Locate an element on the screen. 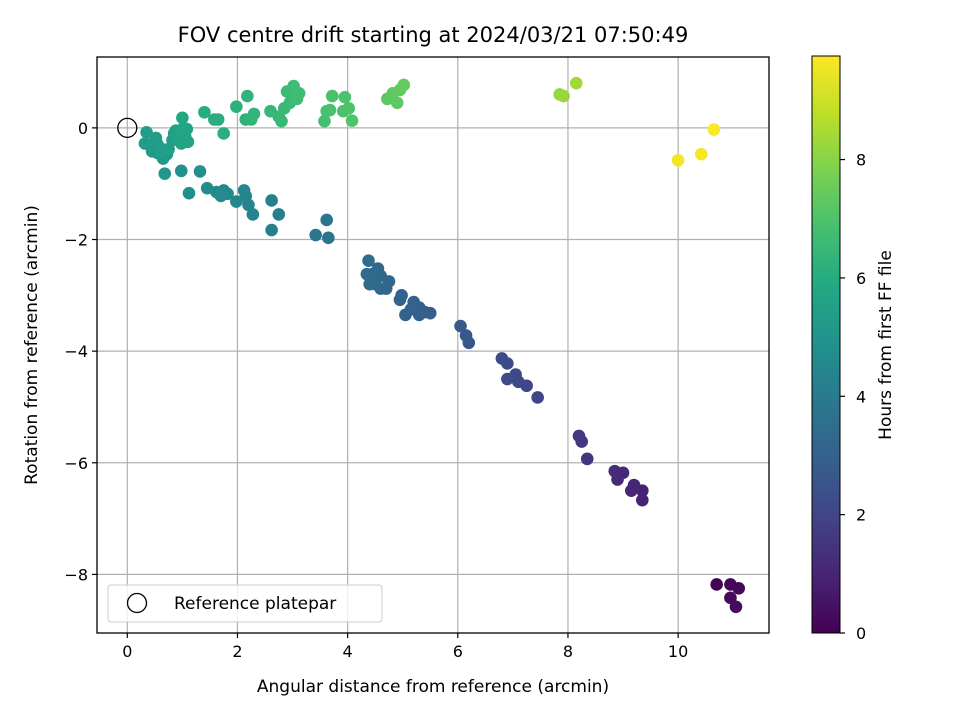 Image resolution: width=960 pixels, height=724 pixels. reference-marker is located at coordinates (127, 128).